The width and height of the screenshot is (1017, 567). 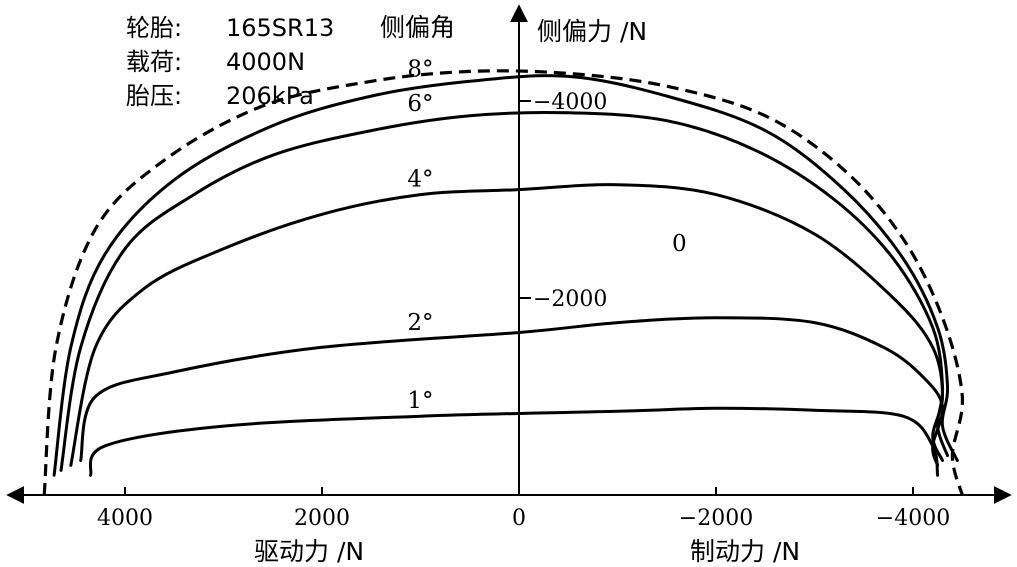 I want to click on info-load-label: 载荷:, so click(x=154, y=62).